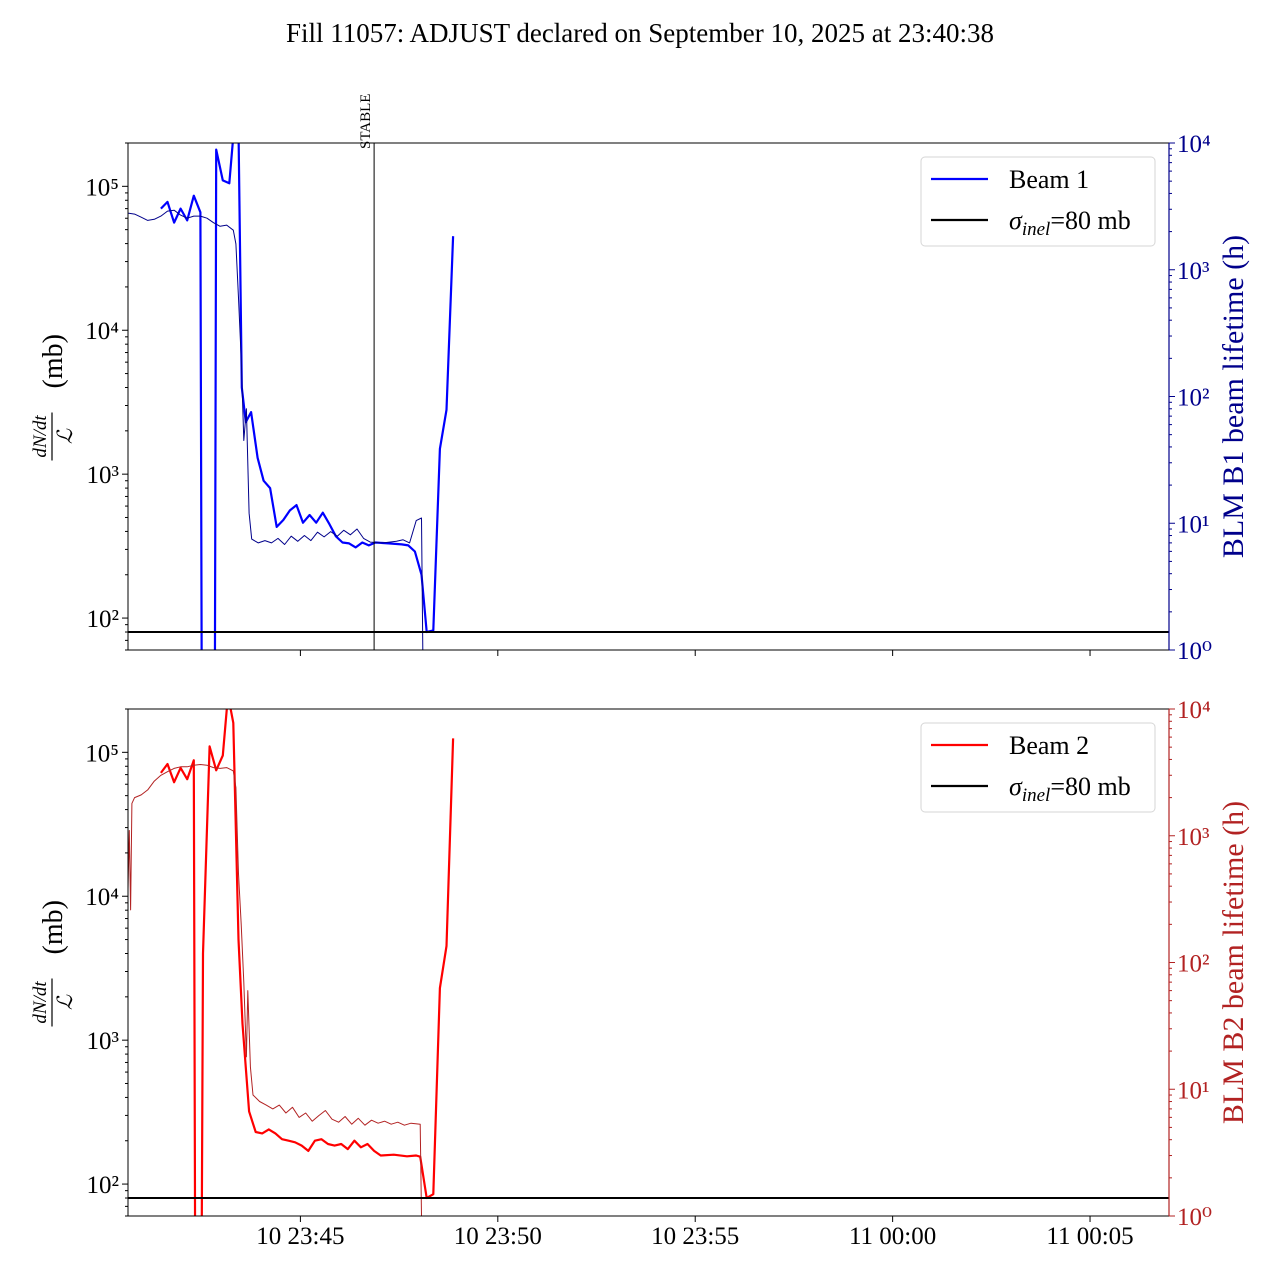 This screenshot has height=1280, width=1280. What do you see at coordinates (1038, 767) in the screenshot?
I see `legend: Beam 2 σinel=80 mb` at bounding box center [1038, 767].